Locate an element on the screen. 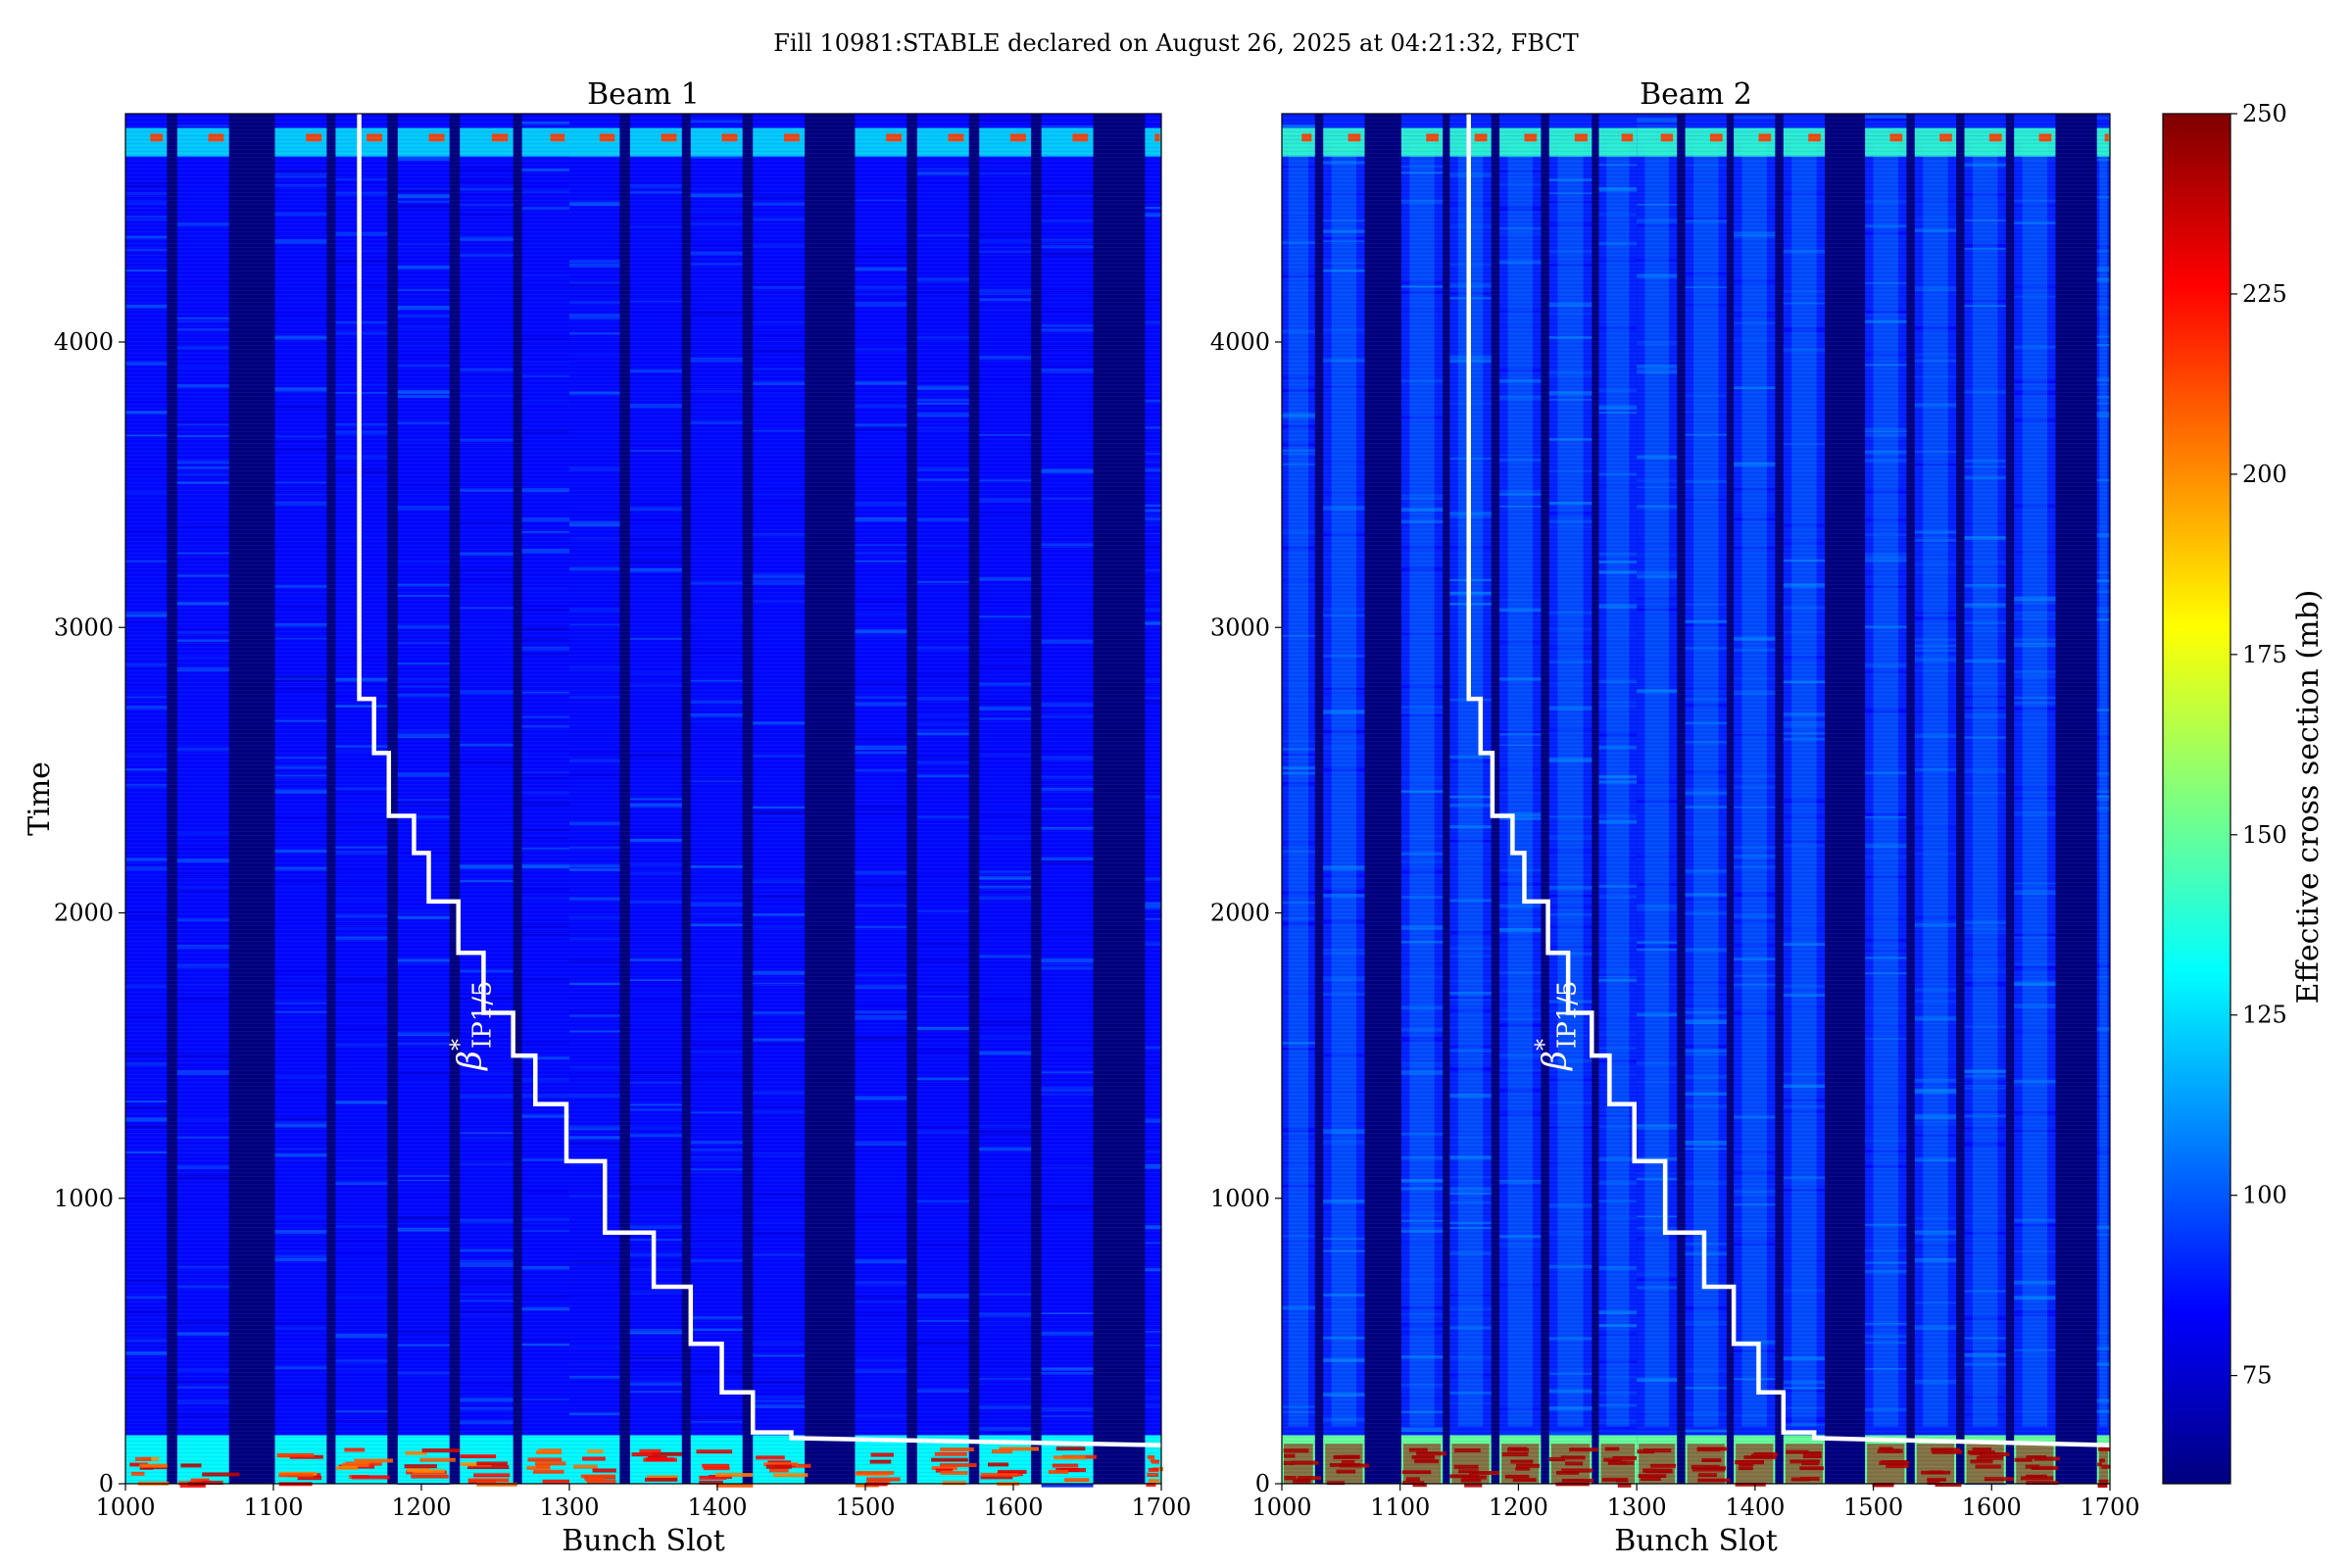  y-axis-label: Time is located at coordinates (40, 798).